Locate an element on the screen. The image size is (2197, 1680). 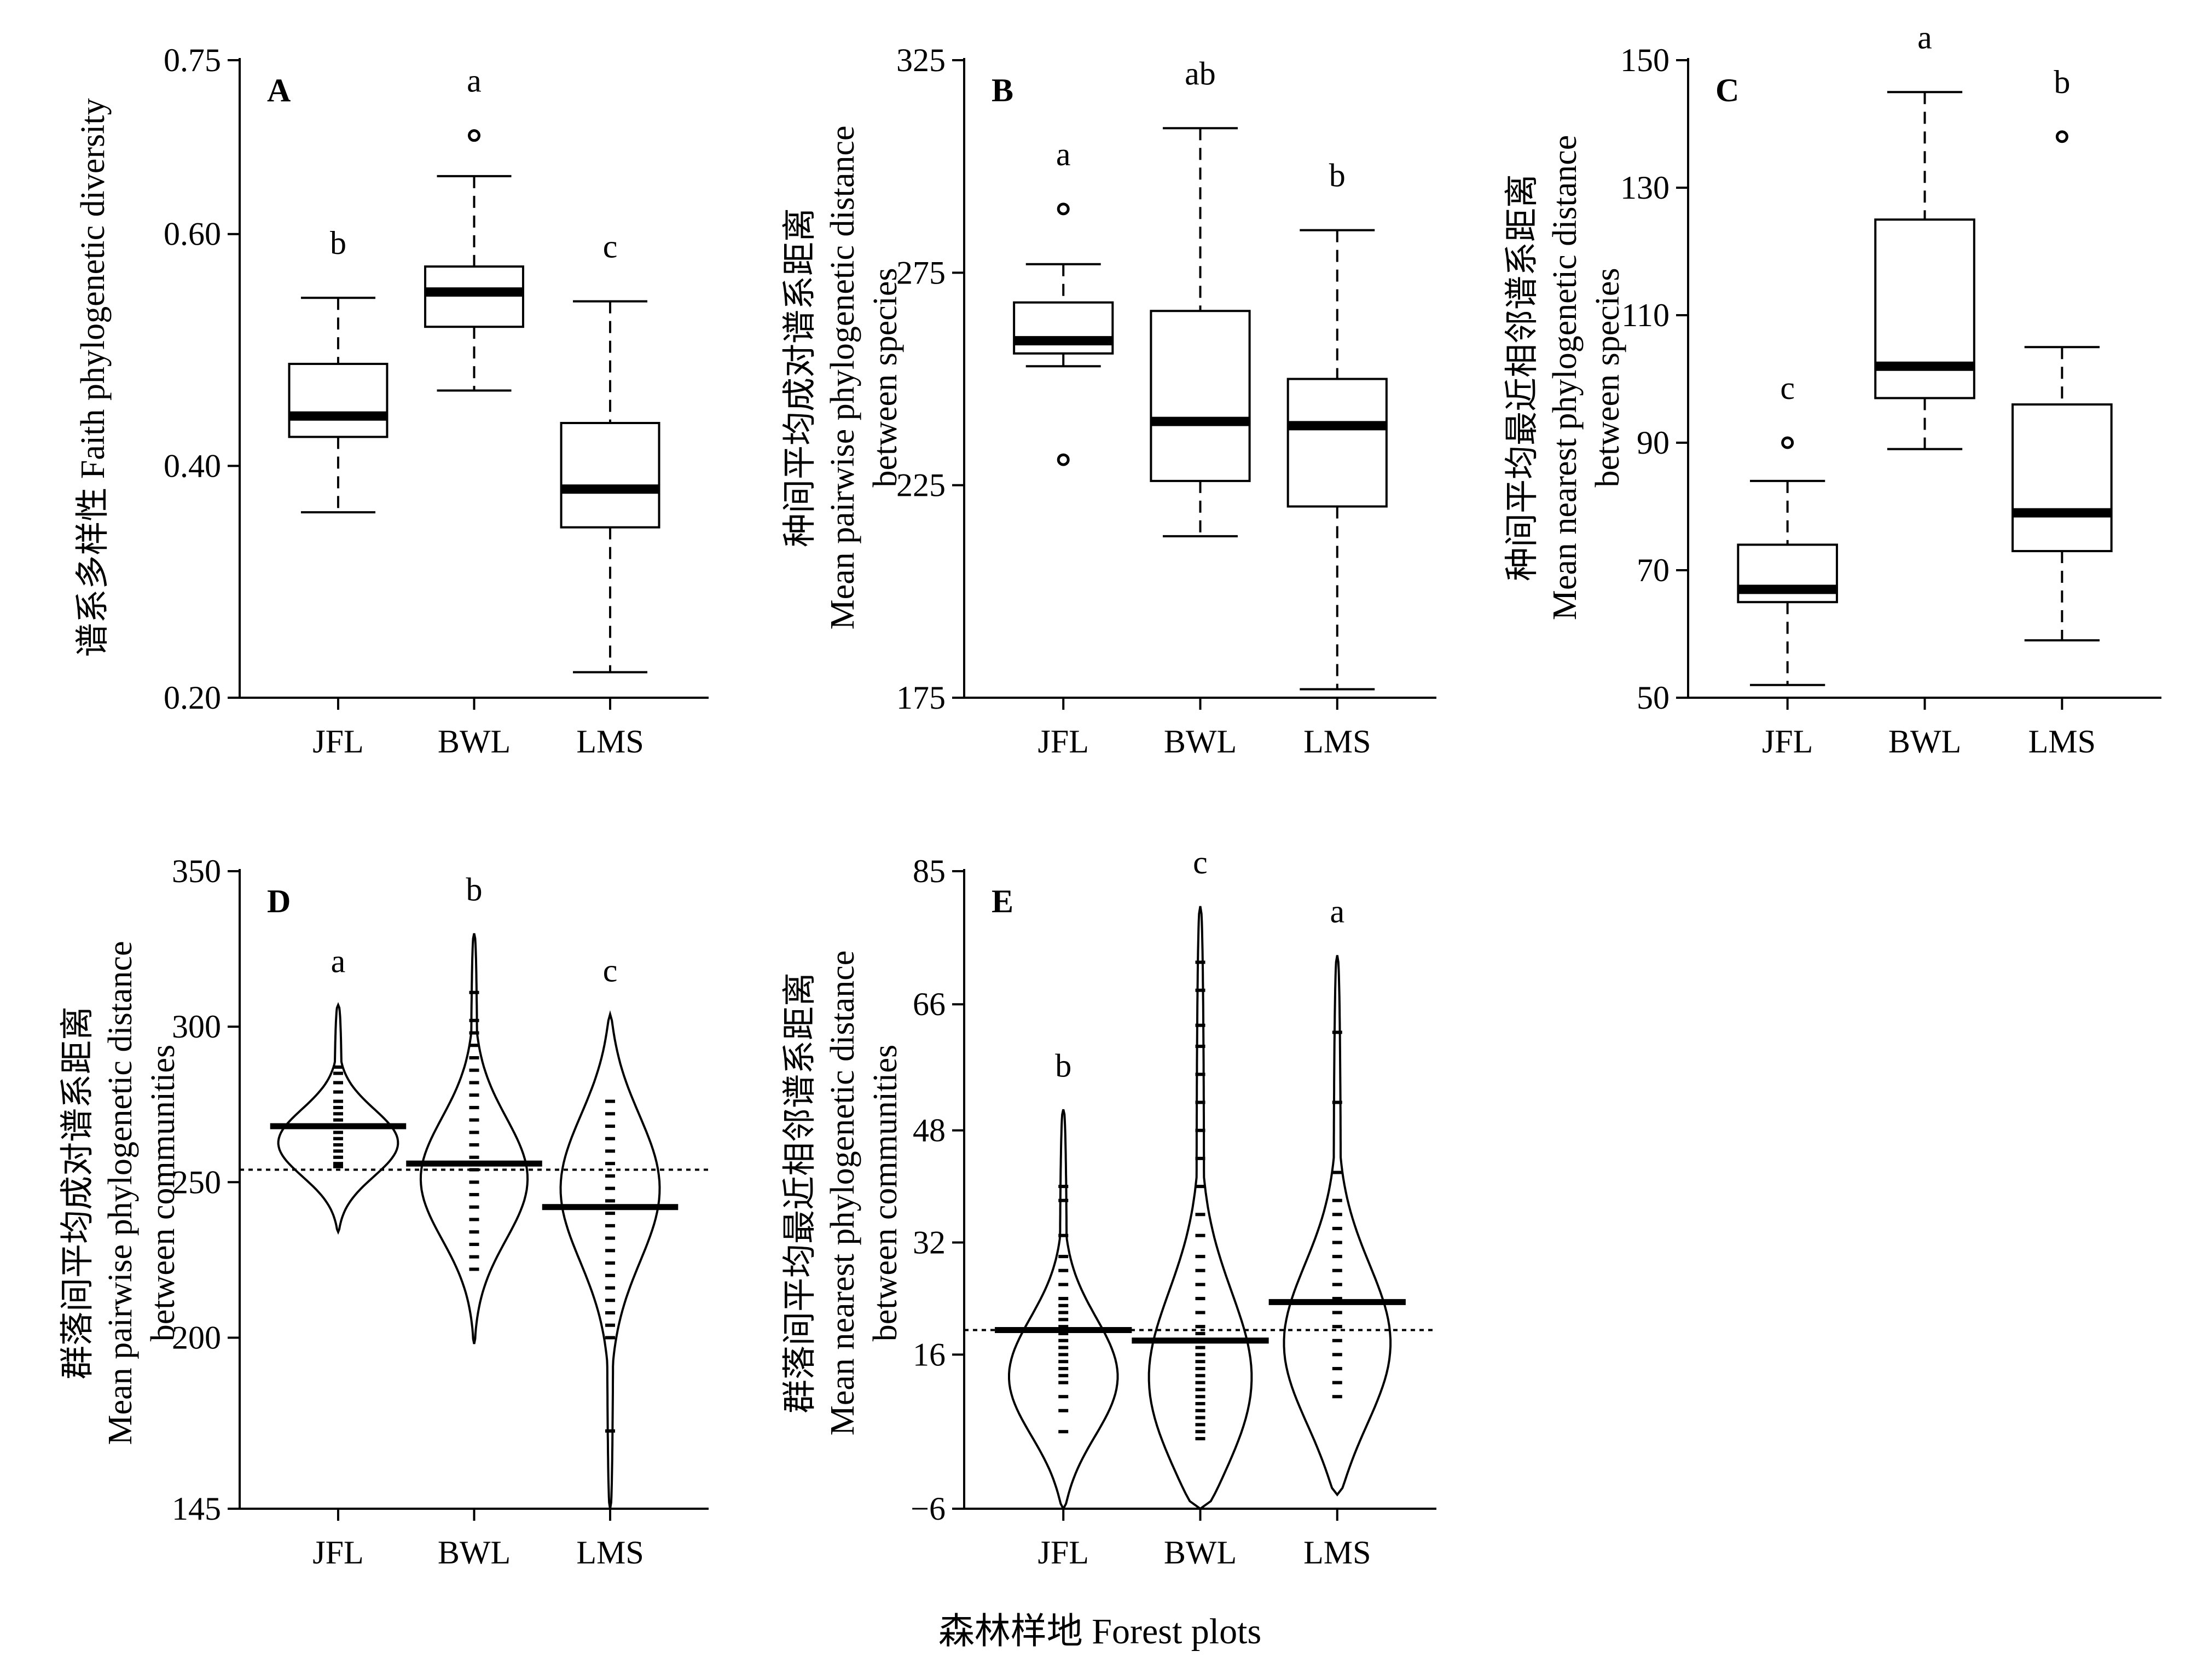
x-axis-title: 森林样地 Forest plots is located at coordinates (1099, 1632).